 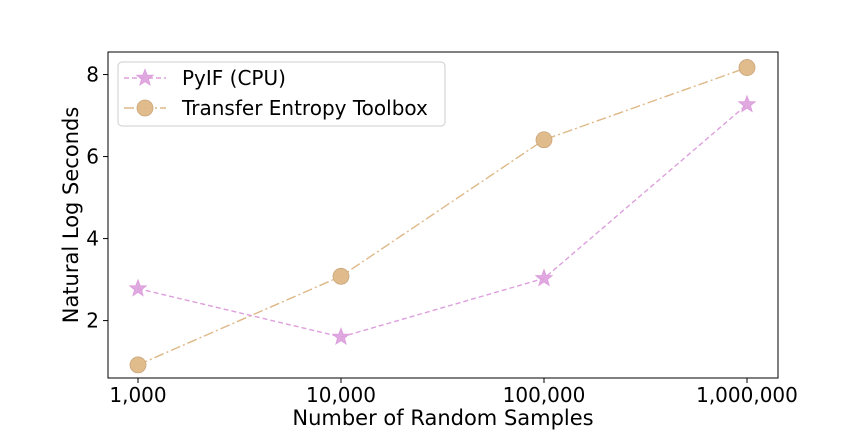 I want to click on legend-label: PyIF (CPU), so click(x=234, y=78).